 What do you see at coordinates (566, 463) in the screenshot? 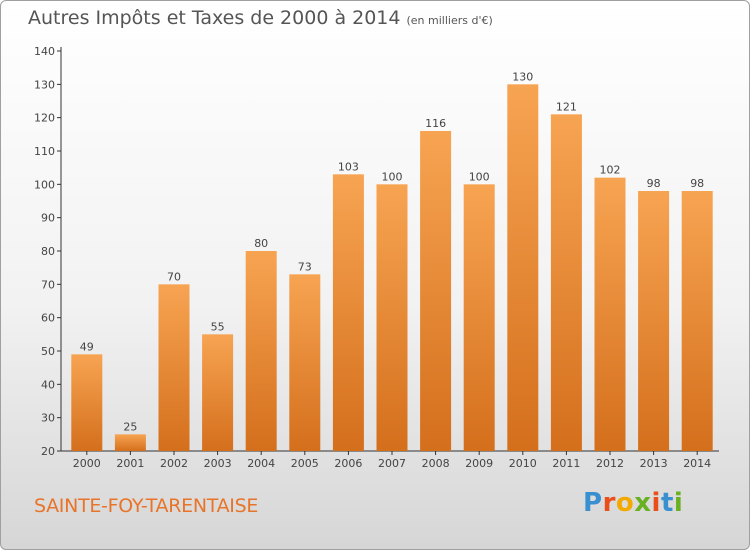
I see `x-tick-label: 2011` at bounding box center [566, 463].